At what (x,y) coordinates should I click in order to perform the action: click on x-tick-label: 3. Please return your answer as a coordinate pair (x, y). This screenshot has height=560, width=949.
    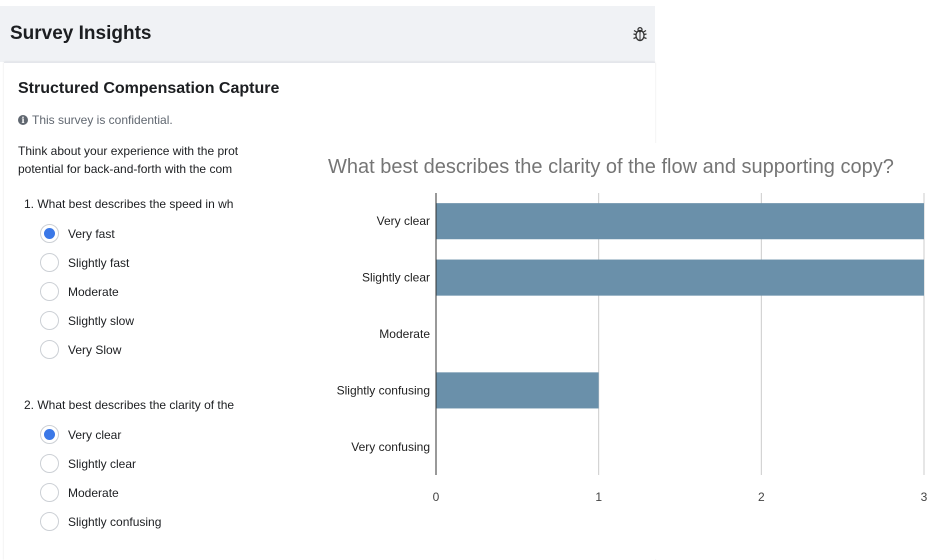
    Looking at the image, I should click on (924, 497).